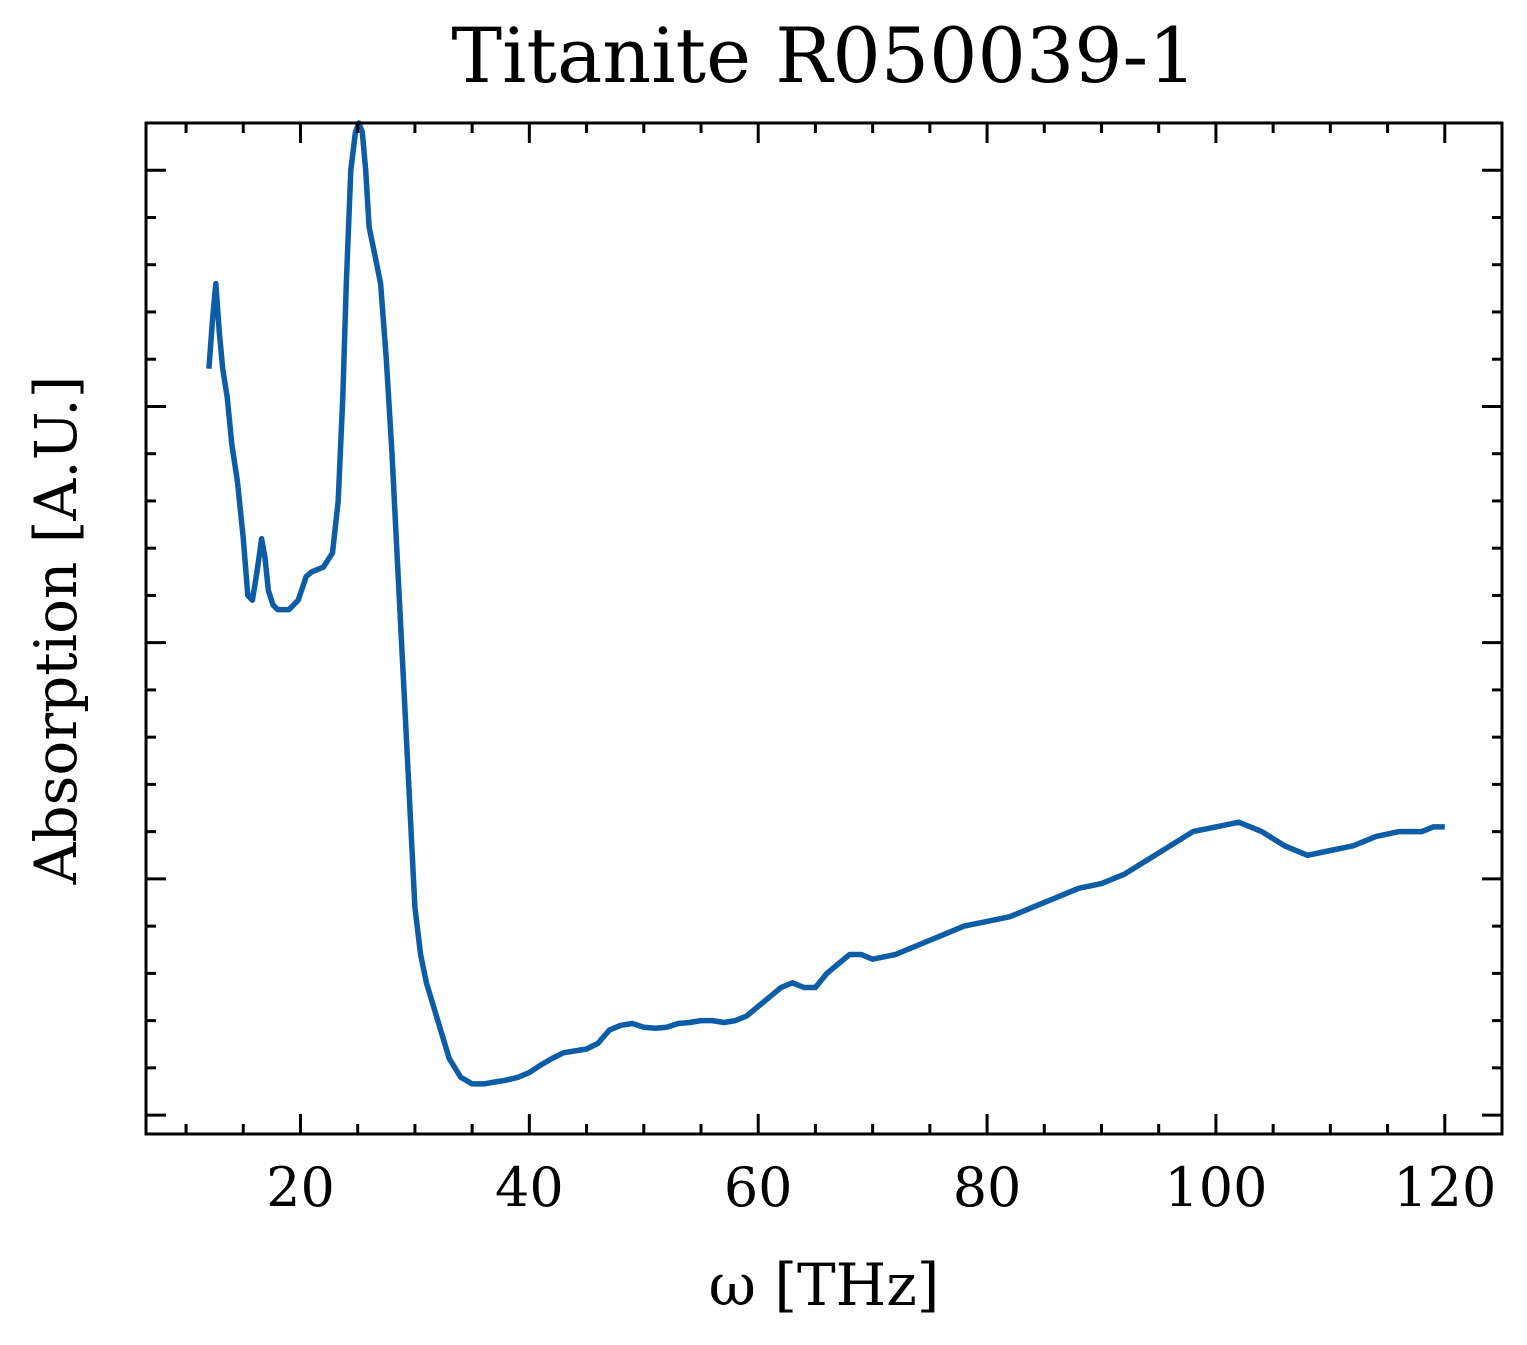 This screenshot has height=1345, width=1527. Describe the element at coordinates (1215, 1187) in the screenshot. I see `x-tick-label: 100` at that location.